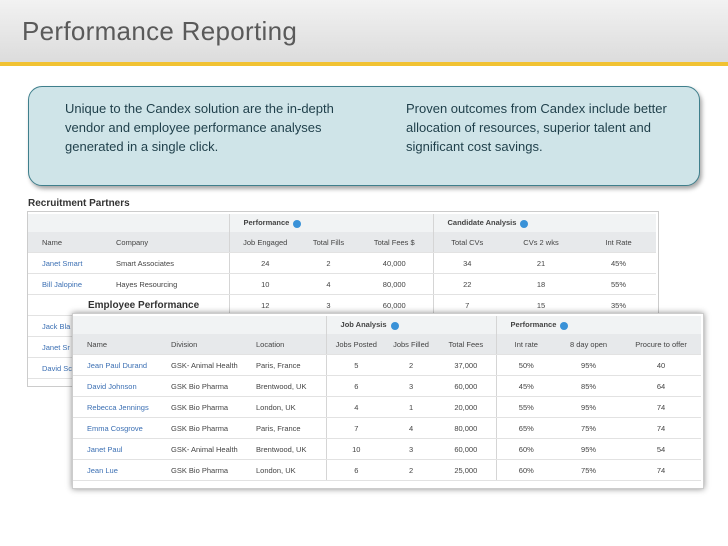 The image size is (728, 546). Describe the element at coordinates (466, 365) in the screenshot. I see `table-cell: 37,000` at that location.